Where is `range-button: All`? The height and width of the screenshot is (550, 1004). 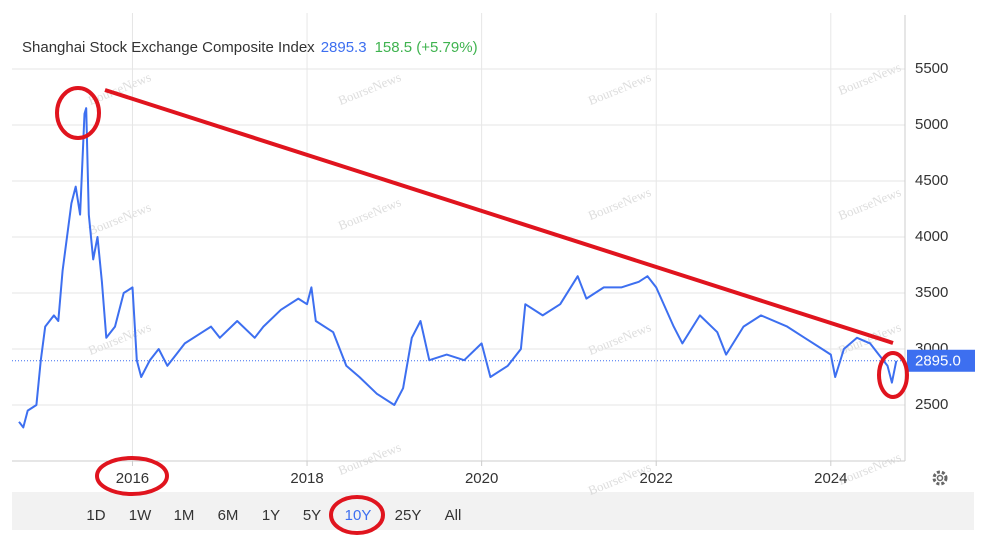
range-button: All is located at coordinates (453, 515).